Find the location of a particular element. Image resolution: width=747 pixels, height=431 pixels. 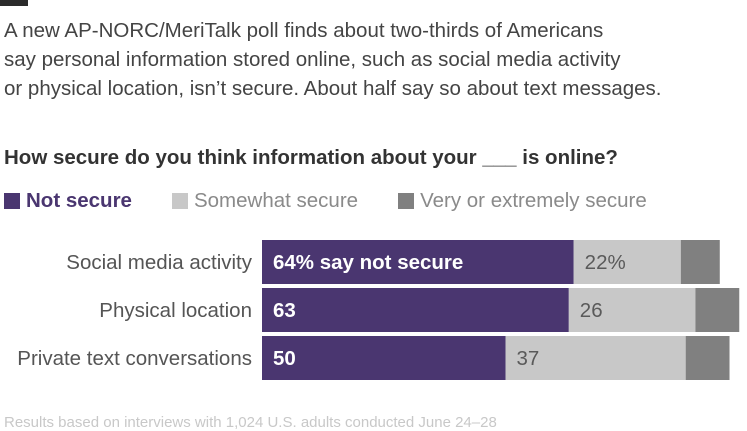

legend-item-very-secure: Very or extremely secure is located at coordinates (522, 201).